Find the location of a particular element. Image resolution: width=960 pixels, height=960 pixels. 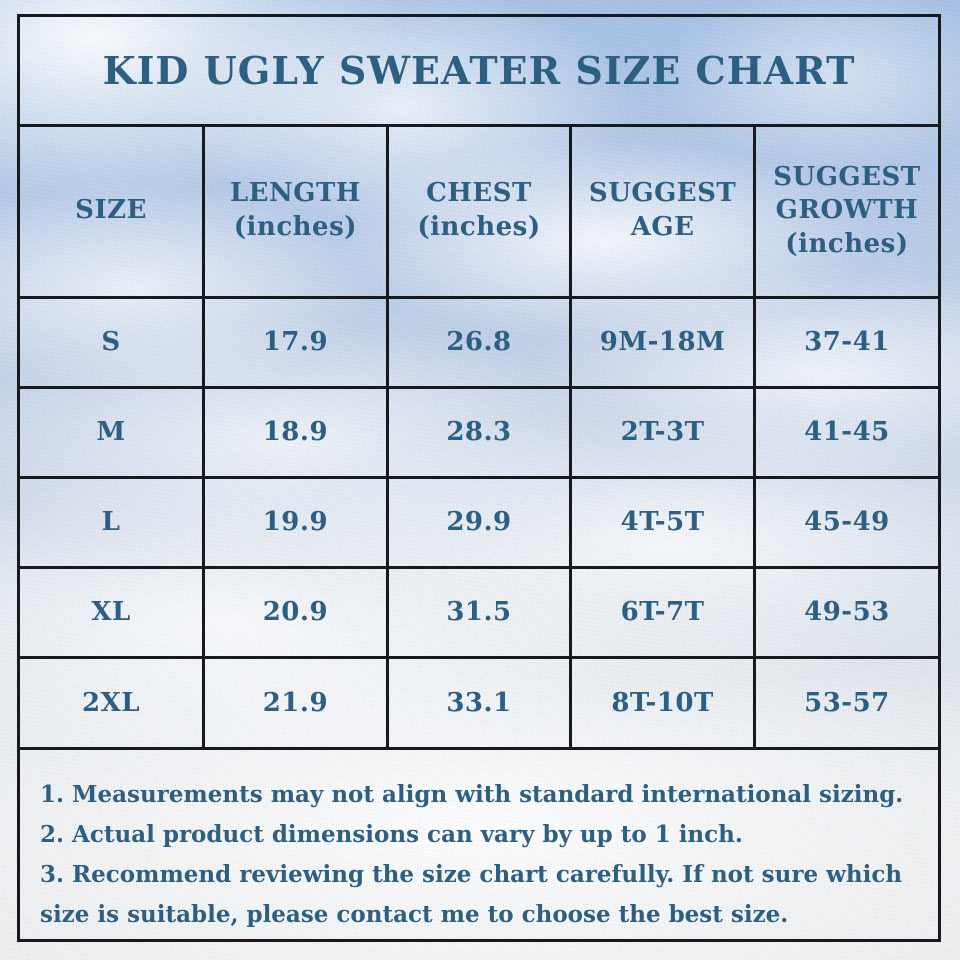

column-header-suggest-growth: SUGGEST GROWTH (inches) is located at coordinates (846, 212).